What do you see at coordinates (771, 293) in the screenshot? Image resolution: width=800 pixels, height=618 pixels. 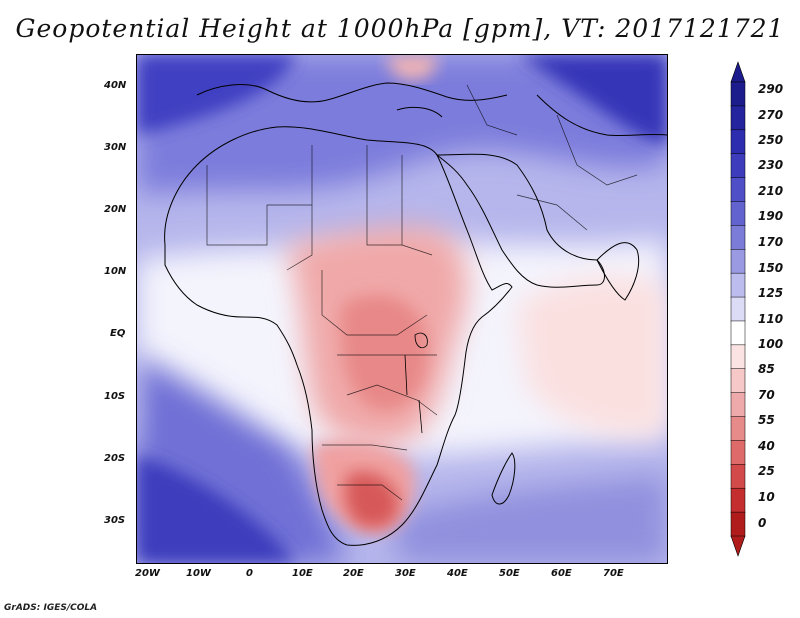 I see `colorbar-label-125: 125` at bounding box center [771, 293].